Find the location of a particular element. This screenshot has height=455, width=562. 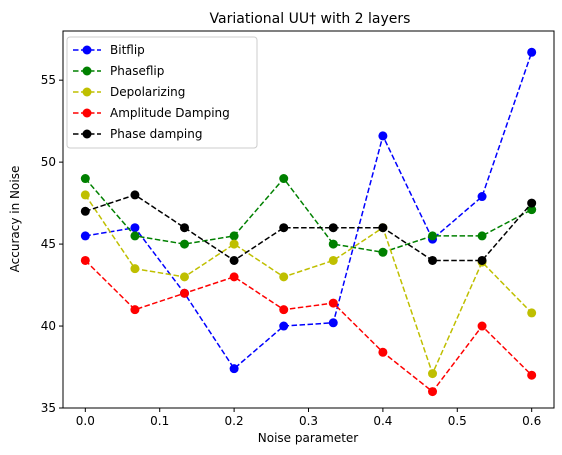

x-axis-label: Noise parameter is located at coordinates (308, 438).